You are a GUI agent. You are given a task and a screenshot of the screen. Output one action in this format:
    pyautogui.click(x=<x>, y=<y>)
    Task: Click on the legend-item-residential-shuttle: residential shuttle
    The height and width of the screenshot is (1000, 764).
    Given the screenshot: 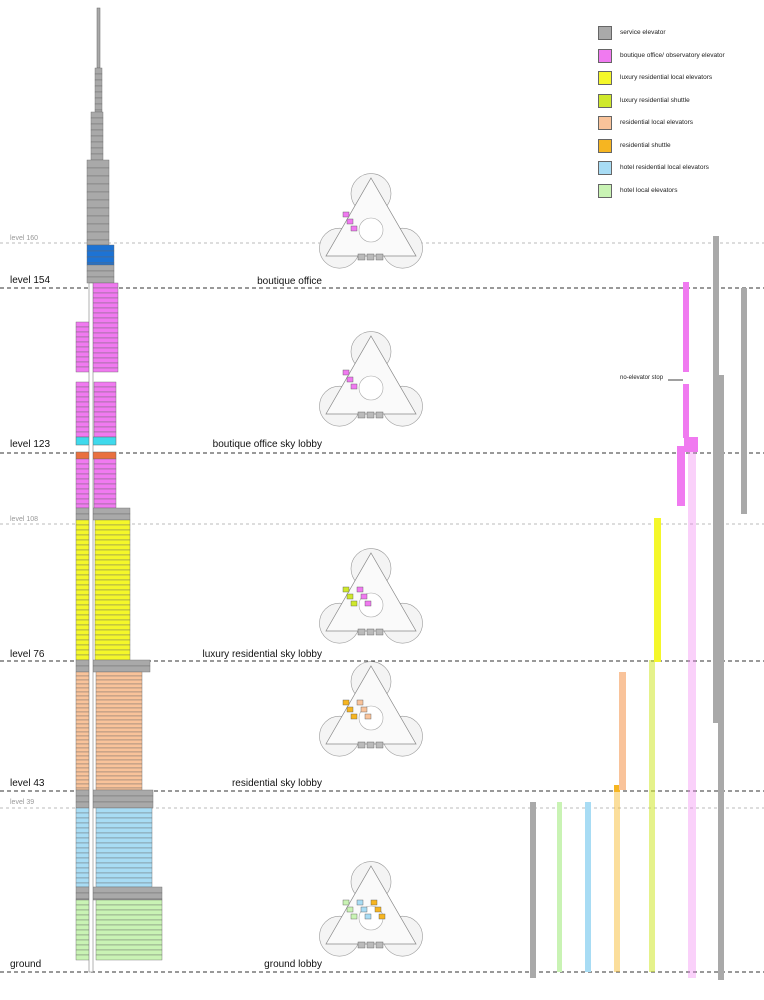 What is the action you would take?
    pyautogui.click(x=678, y=150)
    